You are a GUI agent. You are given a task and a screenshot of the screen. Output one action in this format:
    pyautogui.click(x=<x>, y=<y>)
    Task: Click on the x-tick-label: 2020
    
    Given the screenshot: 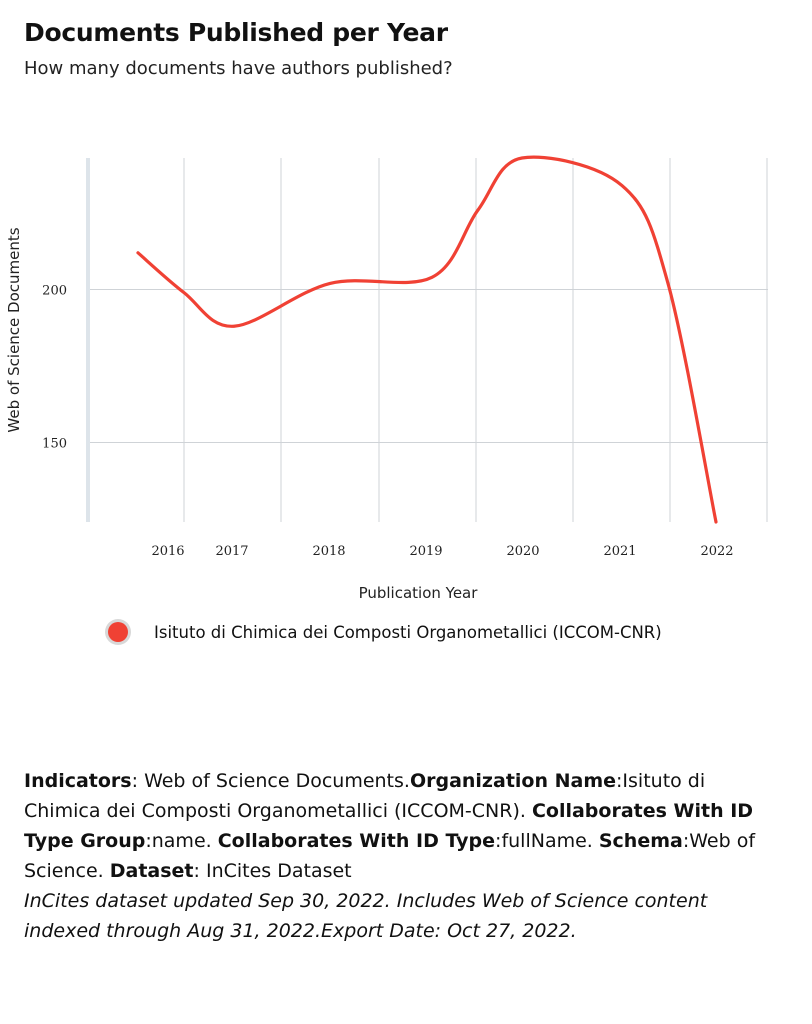 What is the action you would take?
    pyautogui.click(x=522, y=551)
    